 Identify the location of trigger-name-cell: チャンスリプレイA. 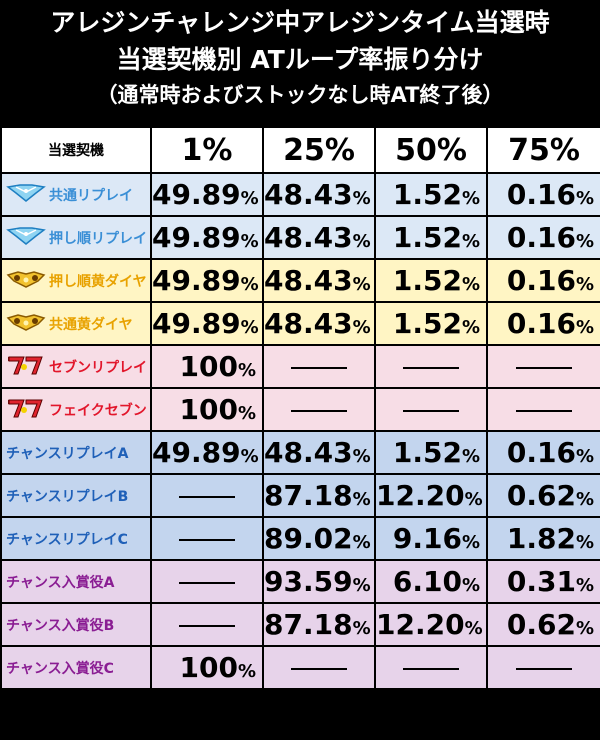
(76, 452).